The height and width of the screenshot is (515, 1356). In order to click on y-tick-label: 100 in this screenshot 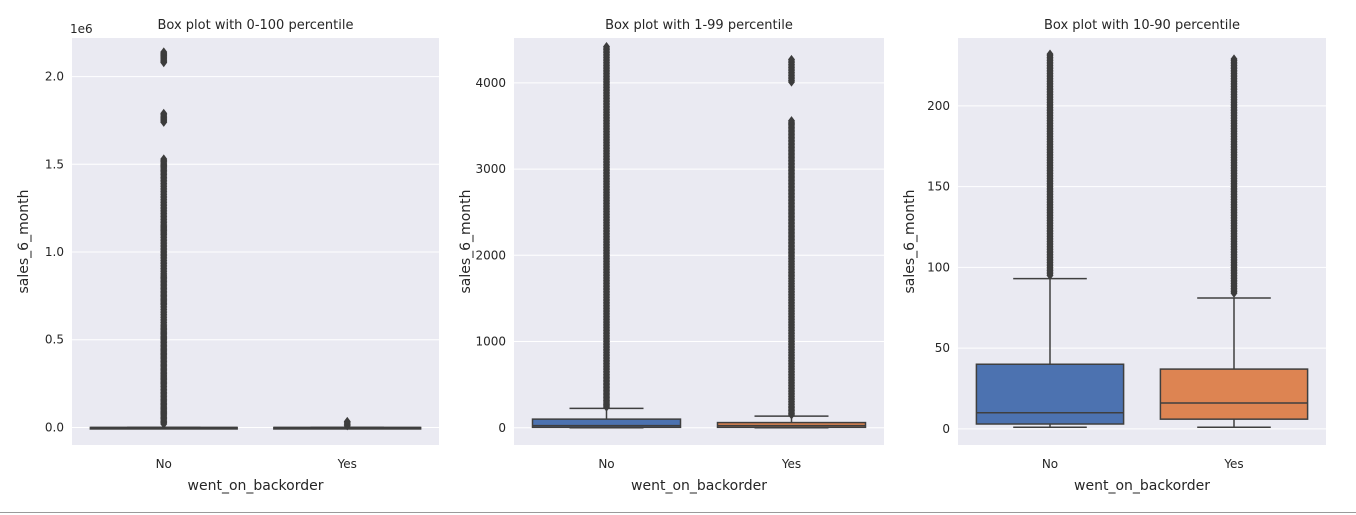, I will do `click(938, 267)`.